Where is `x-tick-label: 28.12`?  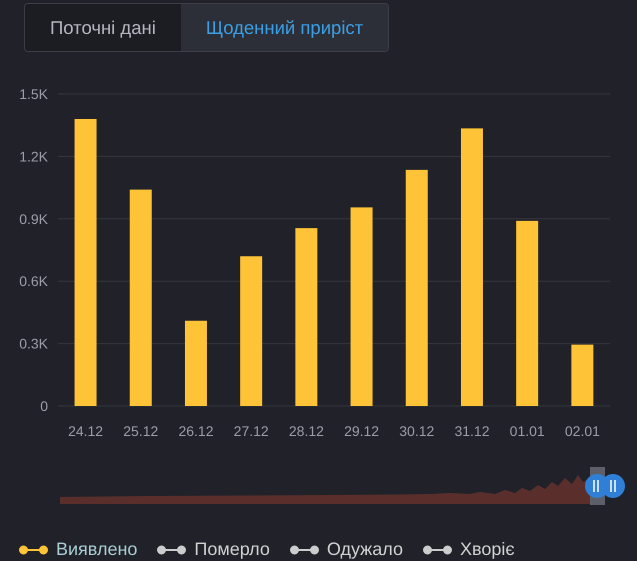 x-tick-label: 28.12 is located at coordinates (306, 430).